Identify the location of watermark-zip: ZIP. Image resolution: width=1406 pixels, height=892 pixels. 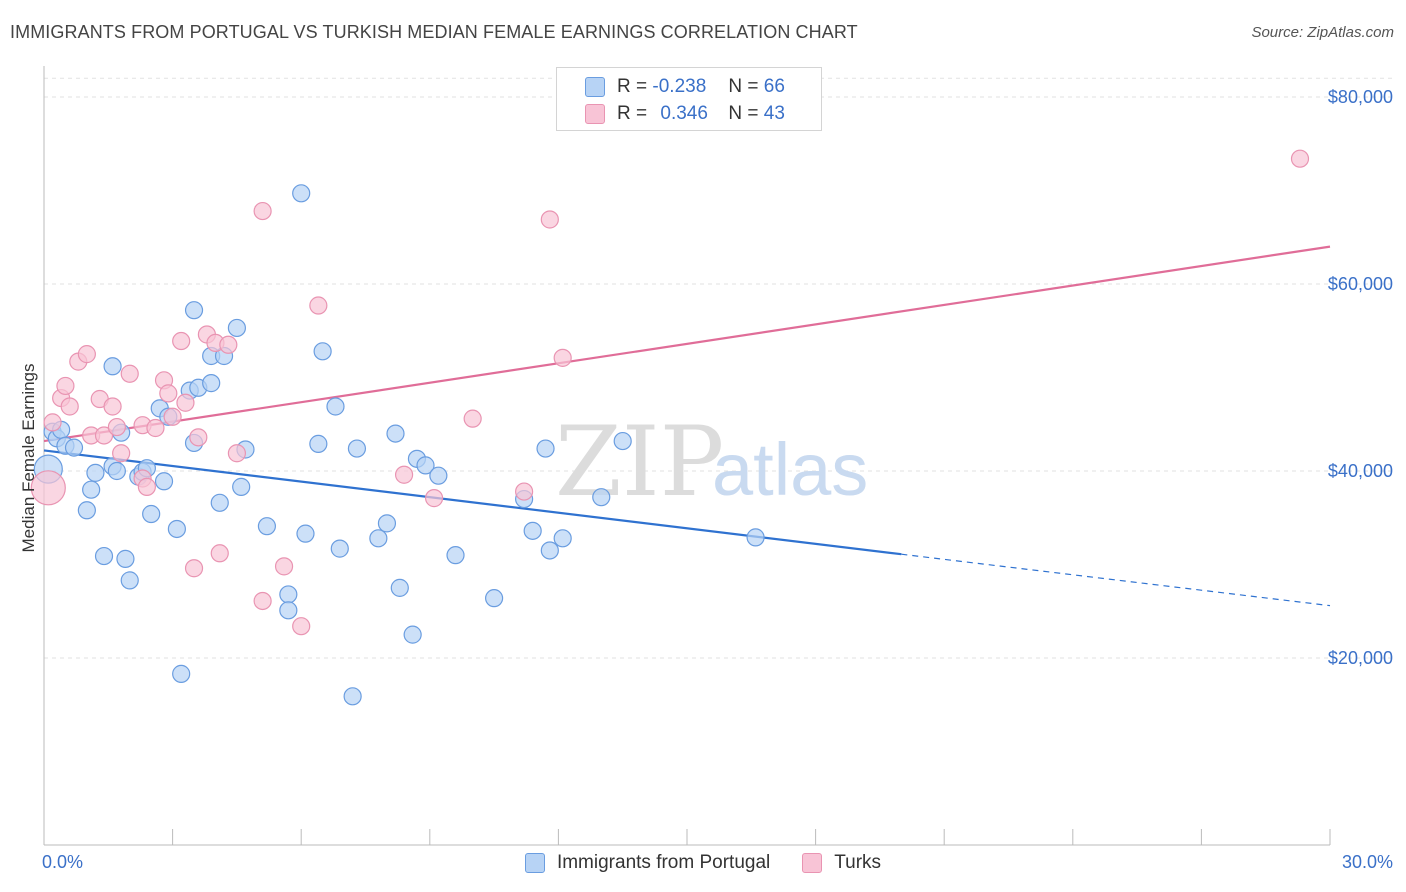
(639, 462).